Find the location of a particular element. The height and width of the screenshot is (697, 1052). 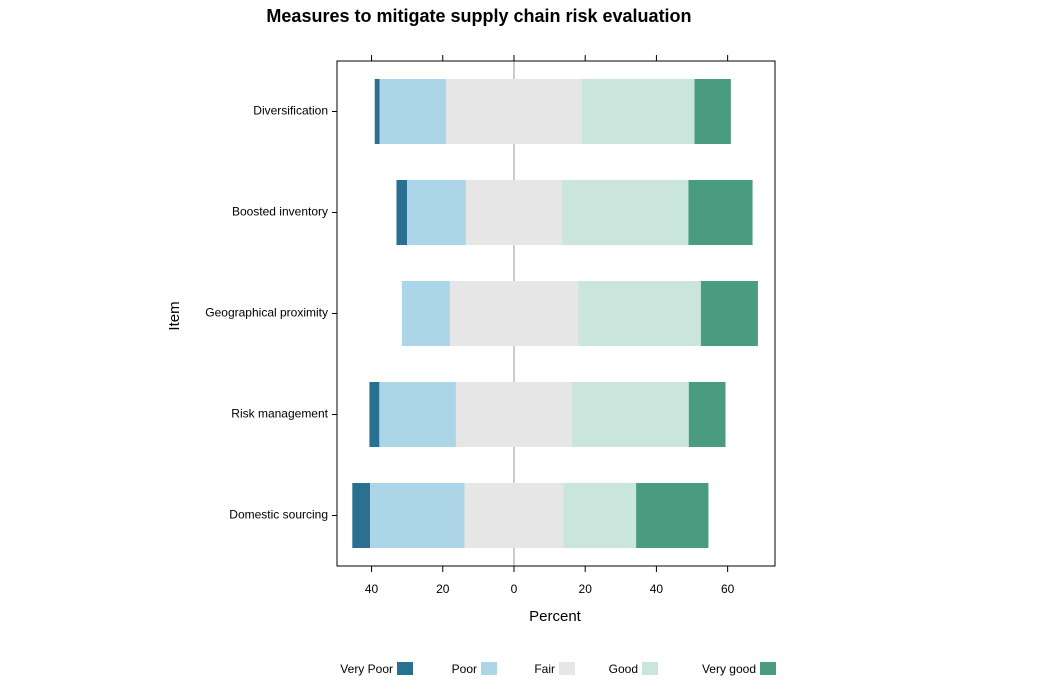

y-tick-label: Domestic sourcing is located at coordinates (278, 515).